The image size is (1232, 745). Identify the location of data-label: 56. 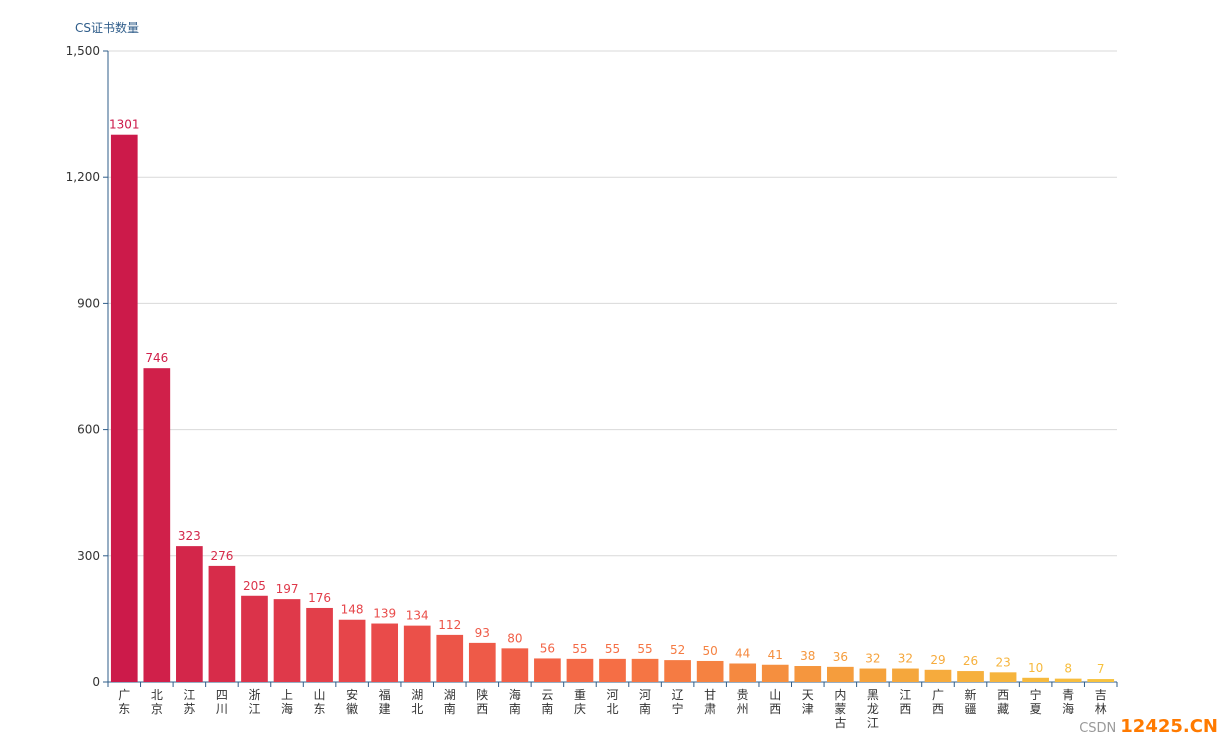
(547, 648).